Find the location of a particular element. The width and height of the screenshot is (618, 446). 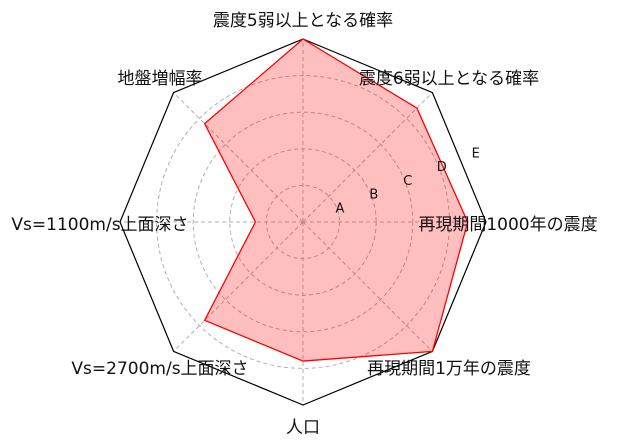

axis-label-1: 震度5弱以上となる確率 is located at coordinates (303, 21).